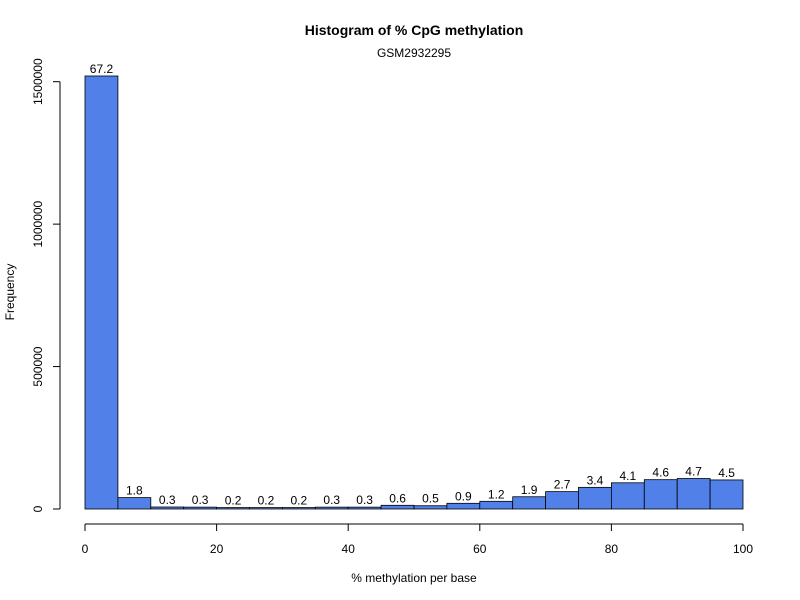 Image resolution: width=800 pixels, height=600 pixels. What do you see at coordinates (660, 473) in the screenshot?
I see `bar-data-label: 4.6` at bounding box center [660, 473].